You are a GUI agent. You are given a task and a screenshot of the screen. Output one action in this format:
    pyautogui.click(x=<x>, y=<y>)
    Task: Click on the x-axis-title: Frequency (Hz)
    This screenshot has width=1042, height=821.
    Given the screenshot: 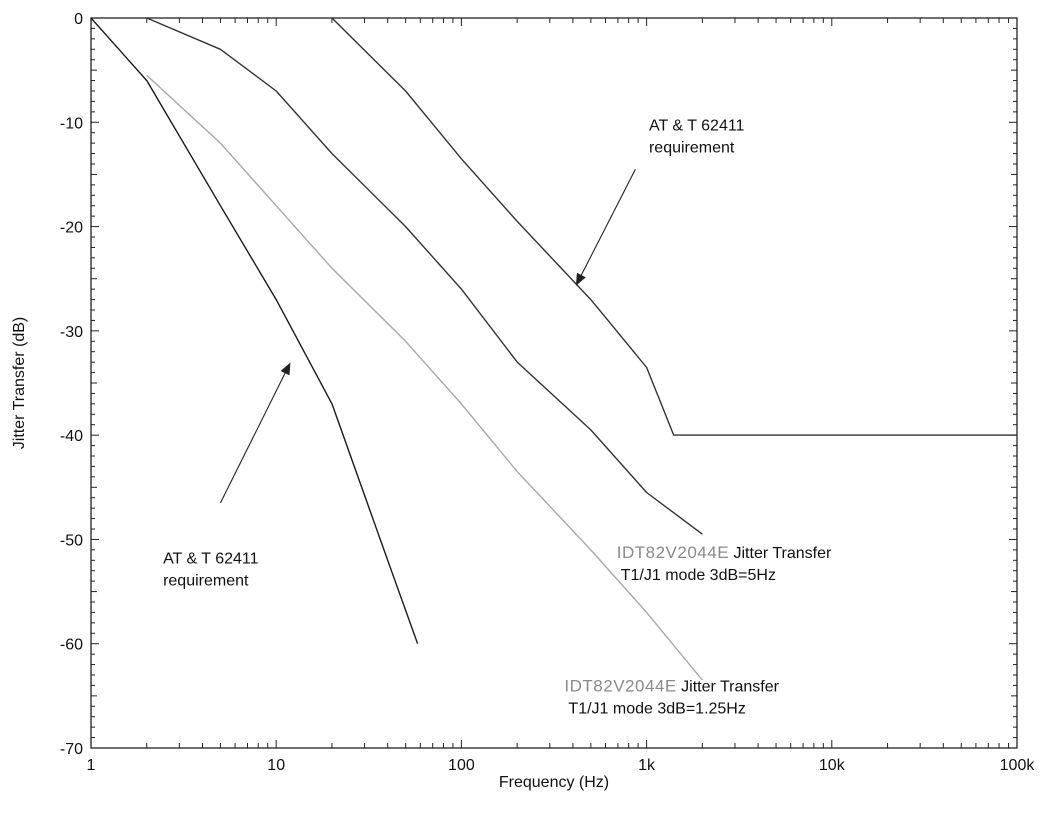 What is the action you would take?
    pyautogui.click(x=554, y=782)
    